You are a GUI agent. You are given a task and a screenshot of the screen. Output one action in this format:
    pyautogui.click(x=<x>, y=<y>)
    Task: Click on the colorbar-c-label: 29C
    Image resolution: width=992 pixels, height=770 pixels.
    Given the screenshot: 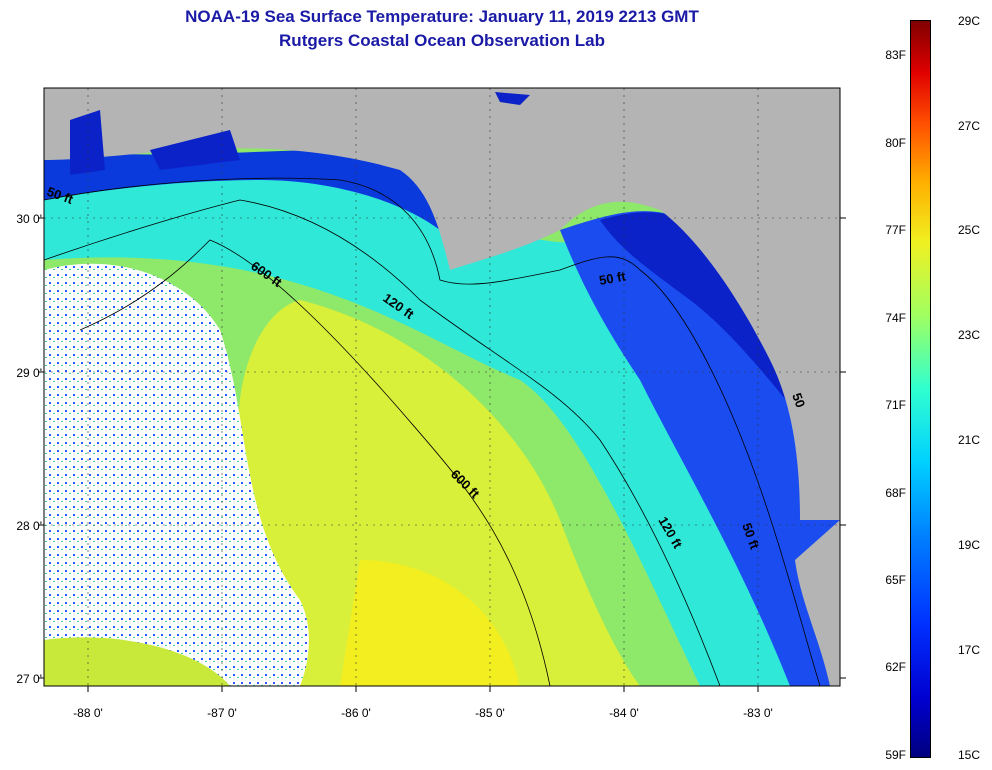 What is the action you would take?
    pyautogui.click(x=969, y=21)
    